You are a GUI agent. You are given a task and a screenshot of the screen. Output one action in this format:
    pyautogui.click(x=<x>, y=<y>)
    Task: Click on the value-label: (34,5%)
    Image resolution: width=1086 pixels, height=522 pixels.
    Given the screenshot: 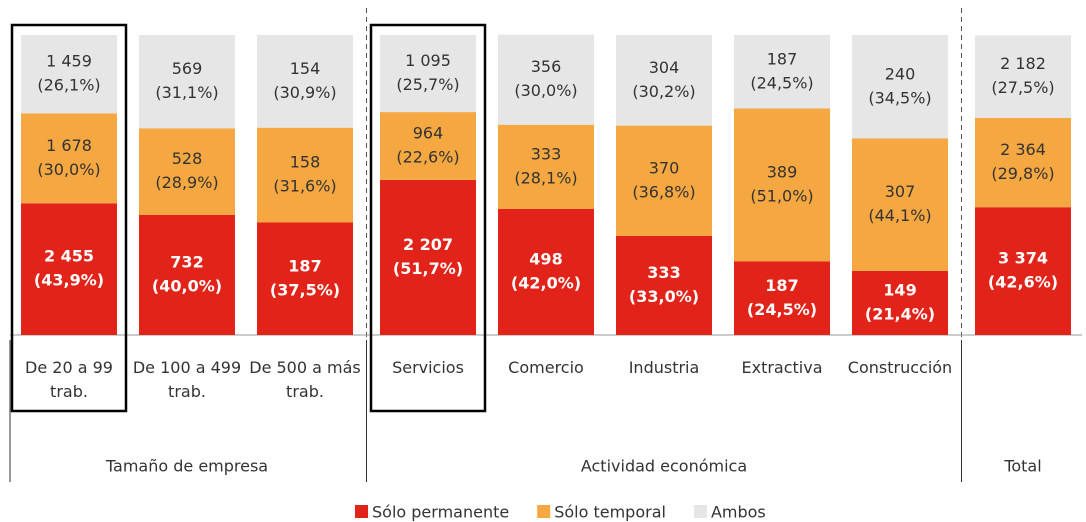 What is the action you would take?
    pyautogui.click(x=899, y=97)
    